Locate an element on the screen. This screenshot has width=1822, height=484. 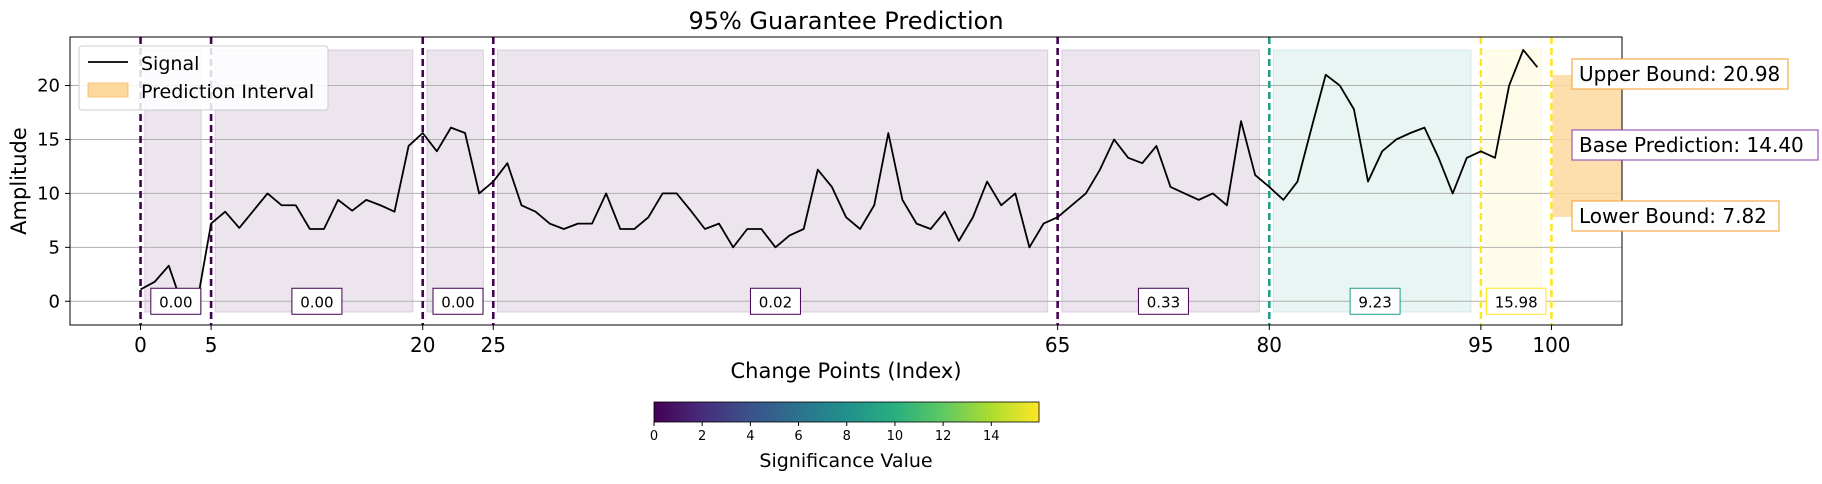
x-axis-label: Change Points (Index) is located at coordinates (845, 371).